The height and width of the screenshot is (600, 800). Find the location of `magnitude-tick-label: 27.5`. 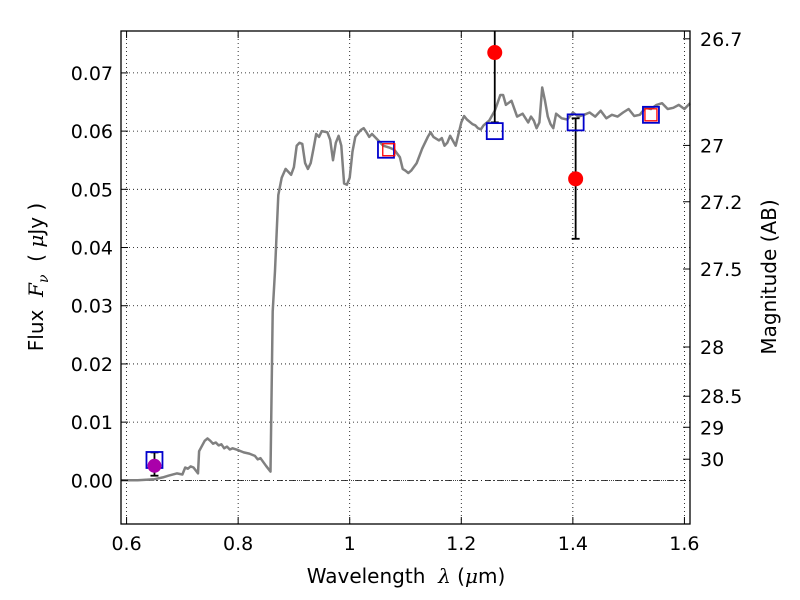

magnitude-tick-label: 27.5 is located at coordinates (721, 270).